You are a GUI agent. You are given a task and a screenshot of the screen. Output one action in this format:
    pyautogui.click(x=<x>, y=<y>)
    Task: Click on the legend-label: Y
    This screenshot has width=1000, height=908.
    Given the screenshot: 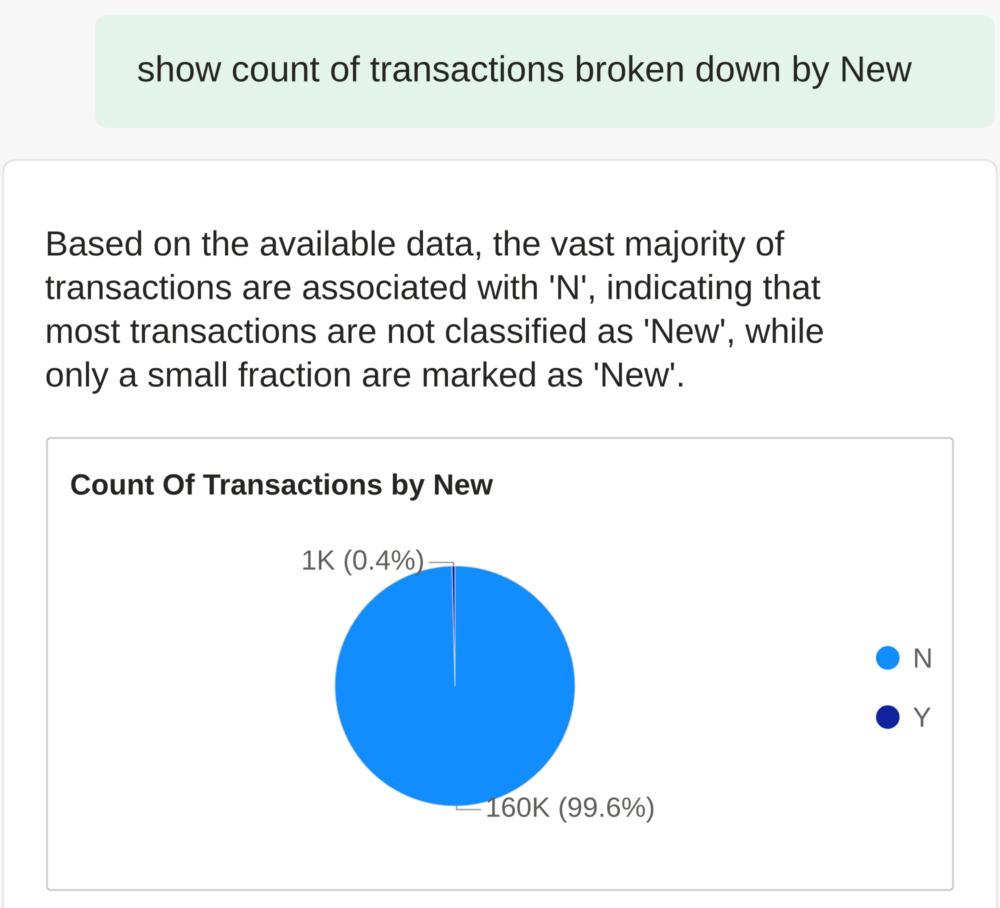 What is the action you would take?
    pyautogui.click(x=922, y=717)
    